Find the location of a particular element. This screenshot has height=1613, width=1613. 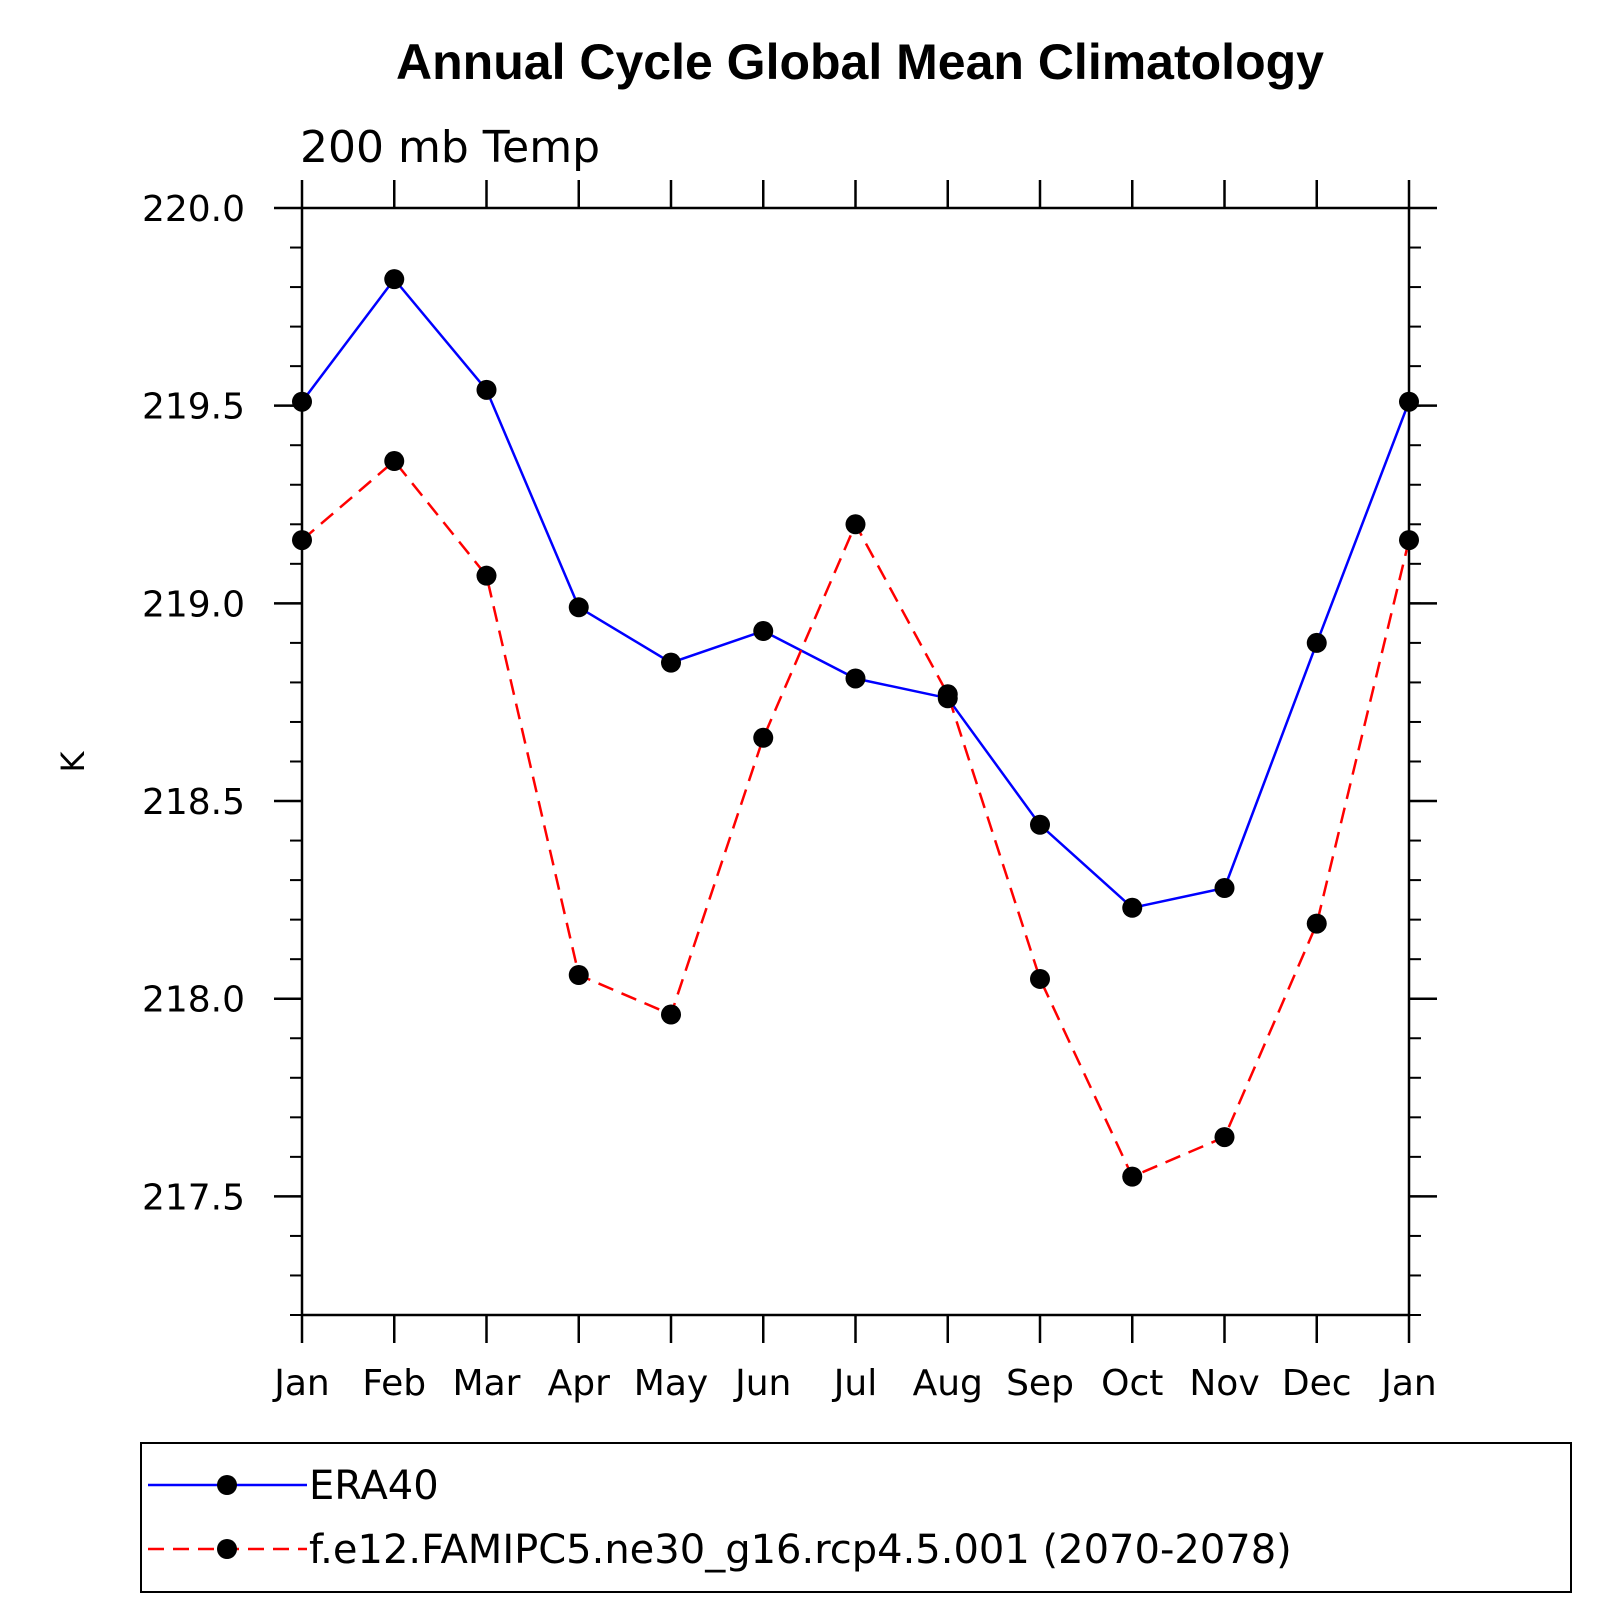

y-tick-label: 218.0 is located at coordinates (193, 1000).